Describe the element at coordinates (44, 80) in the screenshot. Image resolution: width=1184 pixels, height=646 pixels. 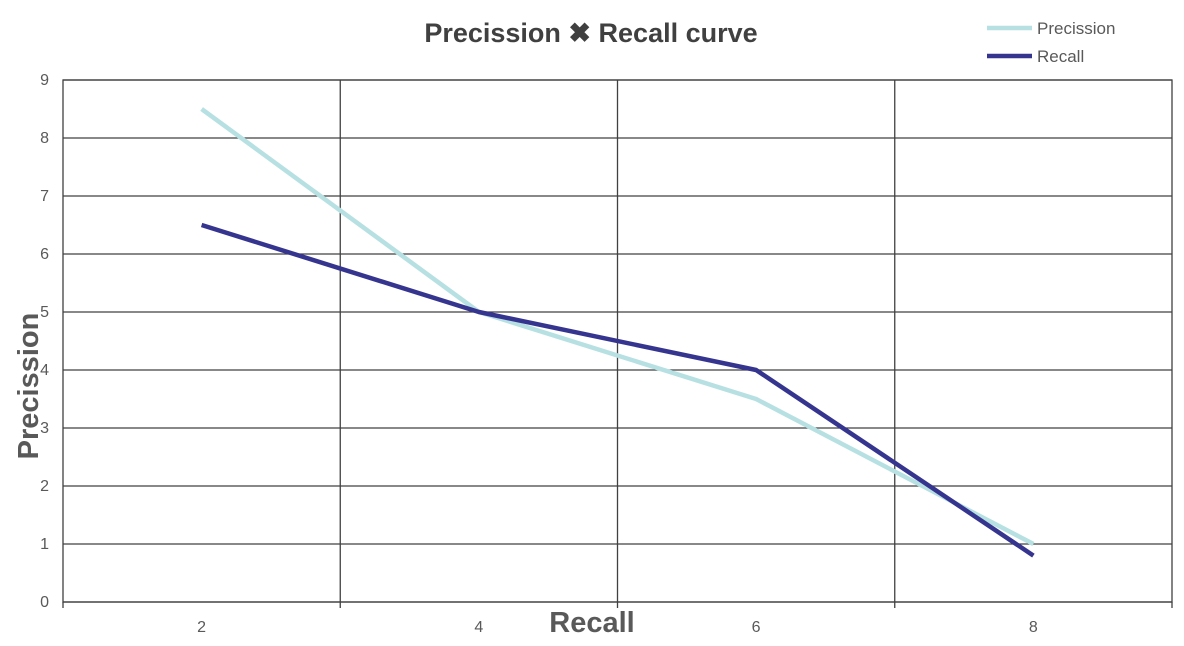
I see `y-tick-label: 9` at that location.